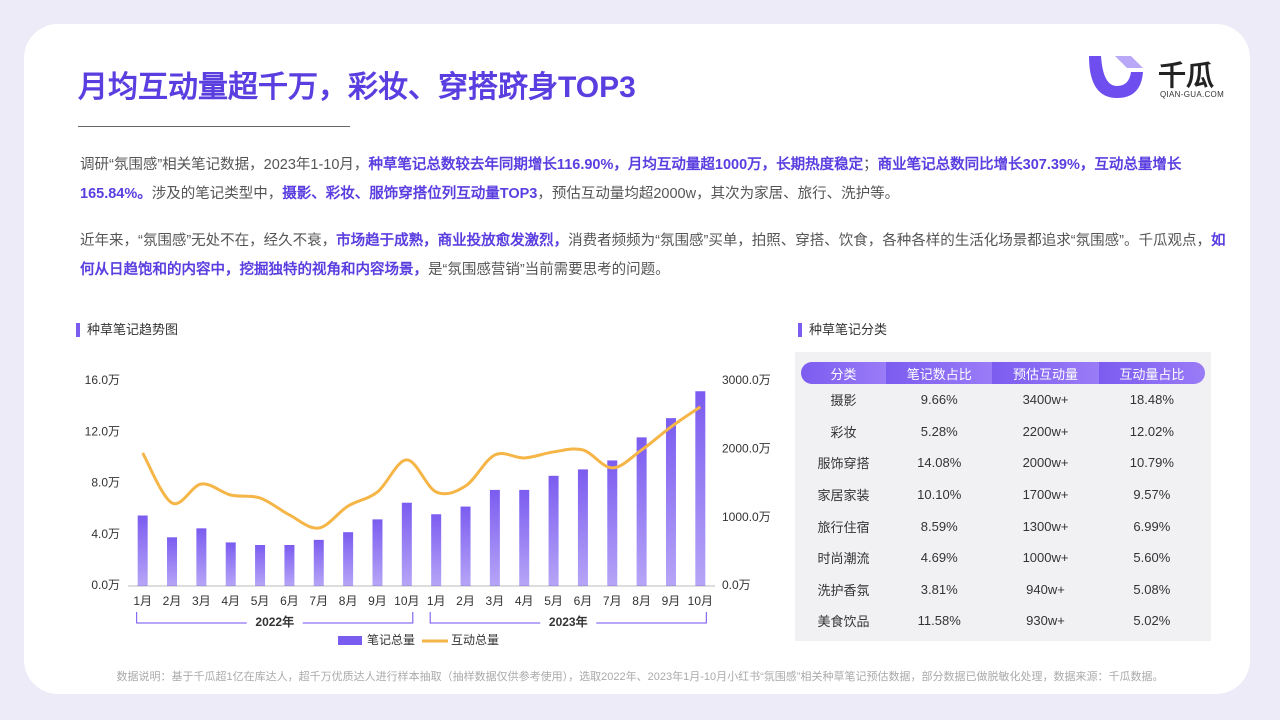 The width and height of the screenshot is (1280, 720). What do you see at coordinates (939, 495) in the screenshot?
I see `table-cell: 10.10%` at bounding box center [939, 495].